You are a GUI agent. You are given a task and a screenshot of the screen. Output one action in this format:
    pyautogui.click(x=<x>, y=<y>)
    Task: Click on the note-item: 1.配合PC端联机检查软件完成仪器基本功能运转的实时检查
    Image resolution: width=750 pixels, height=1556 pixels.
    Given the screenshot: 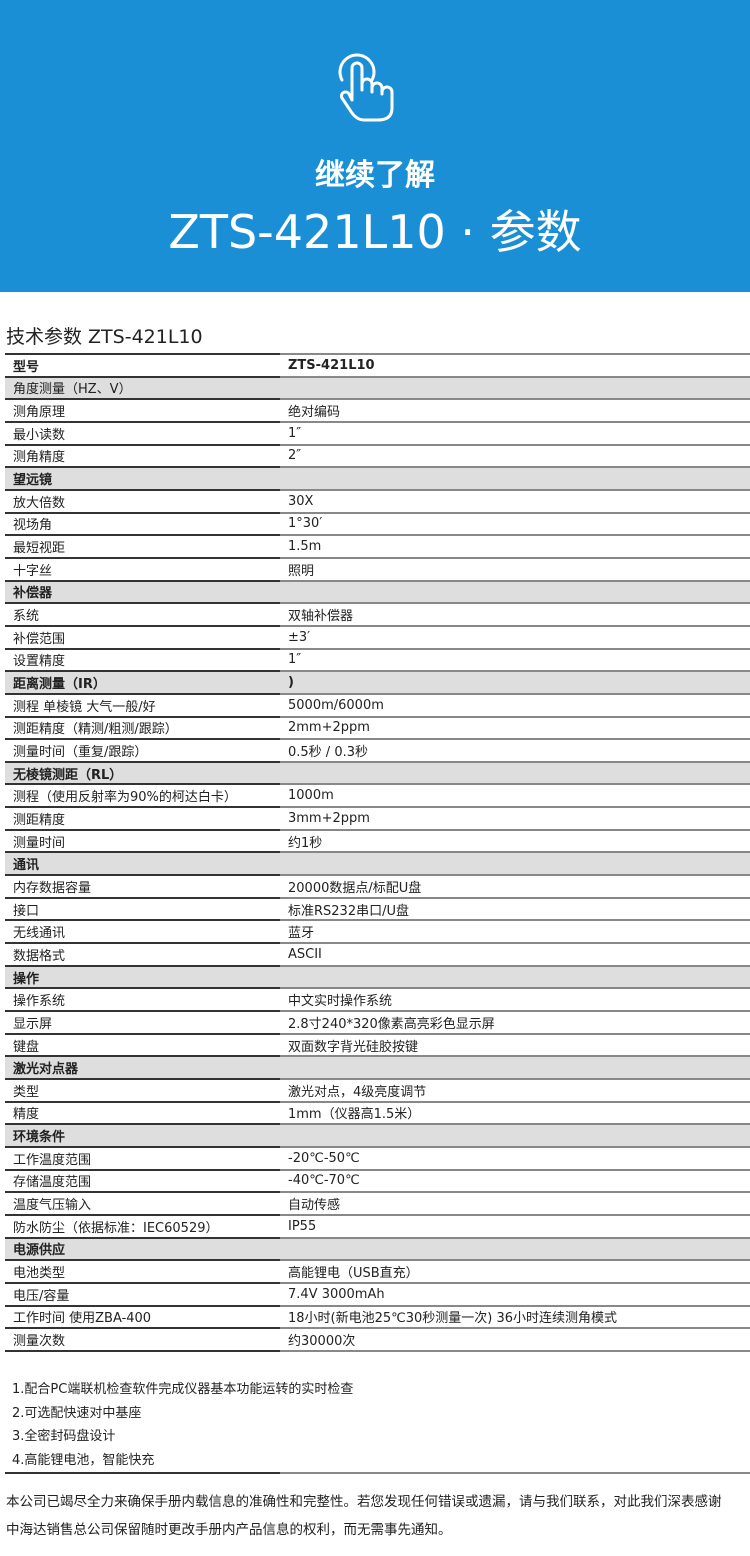 What is the action you would take?
    pyautogui.click(x=183, y=1389)
    